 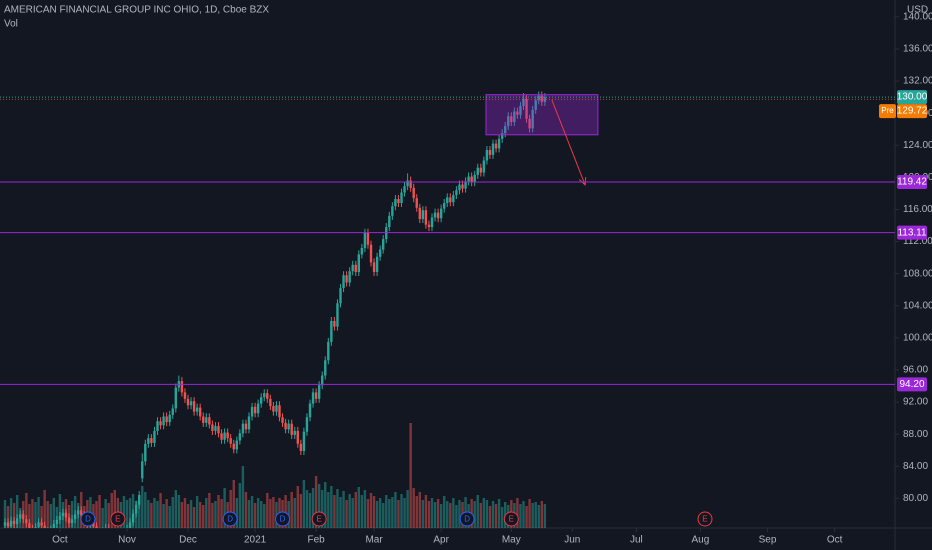 What do you see at coordinates (915, 402) in the screenshot?
I see `y-tick-label: 92.00` at bounding box center [915, 402].